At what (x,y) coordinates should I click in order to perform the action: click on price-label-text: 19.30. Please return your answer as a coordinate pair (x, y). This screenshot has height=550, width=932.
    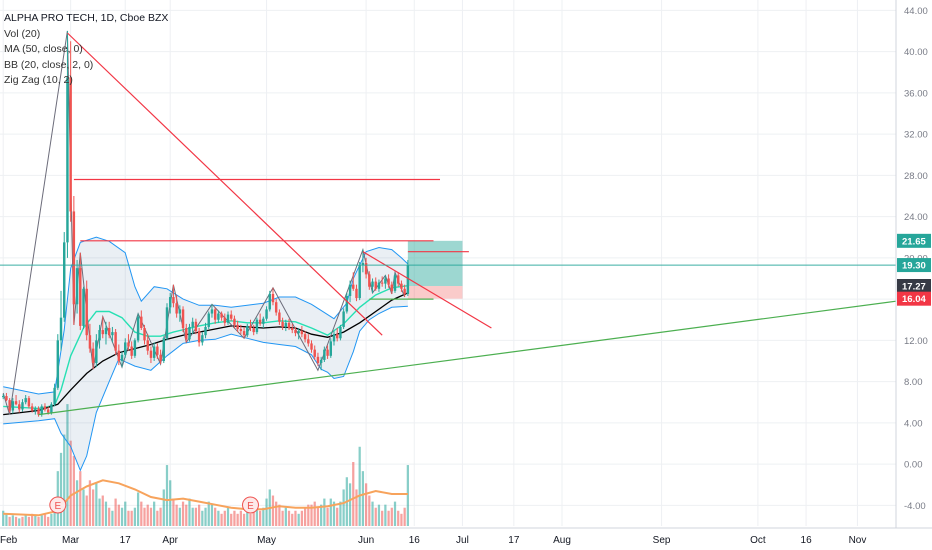
    Looking at the image, I should click on (914, 266).